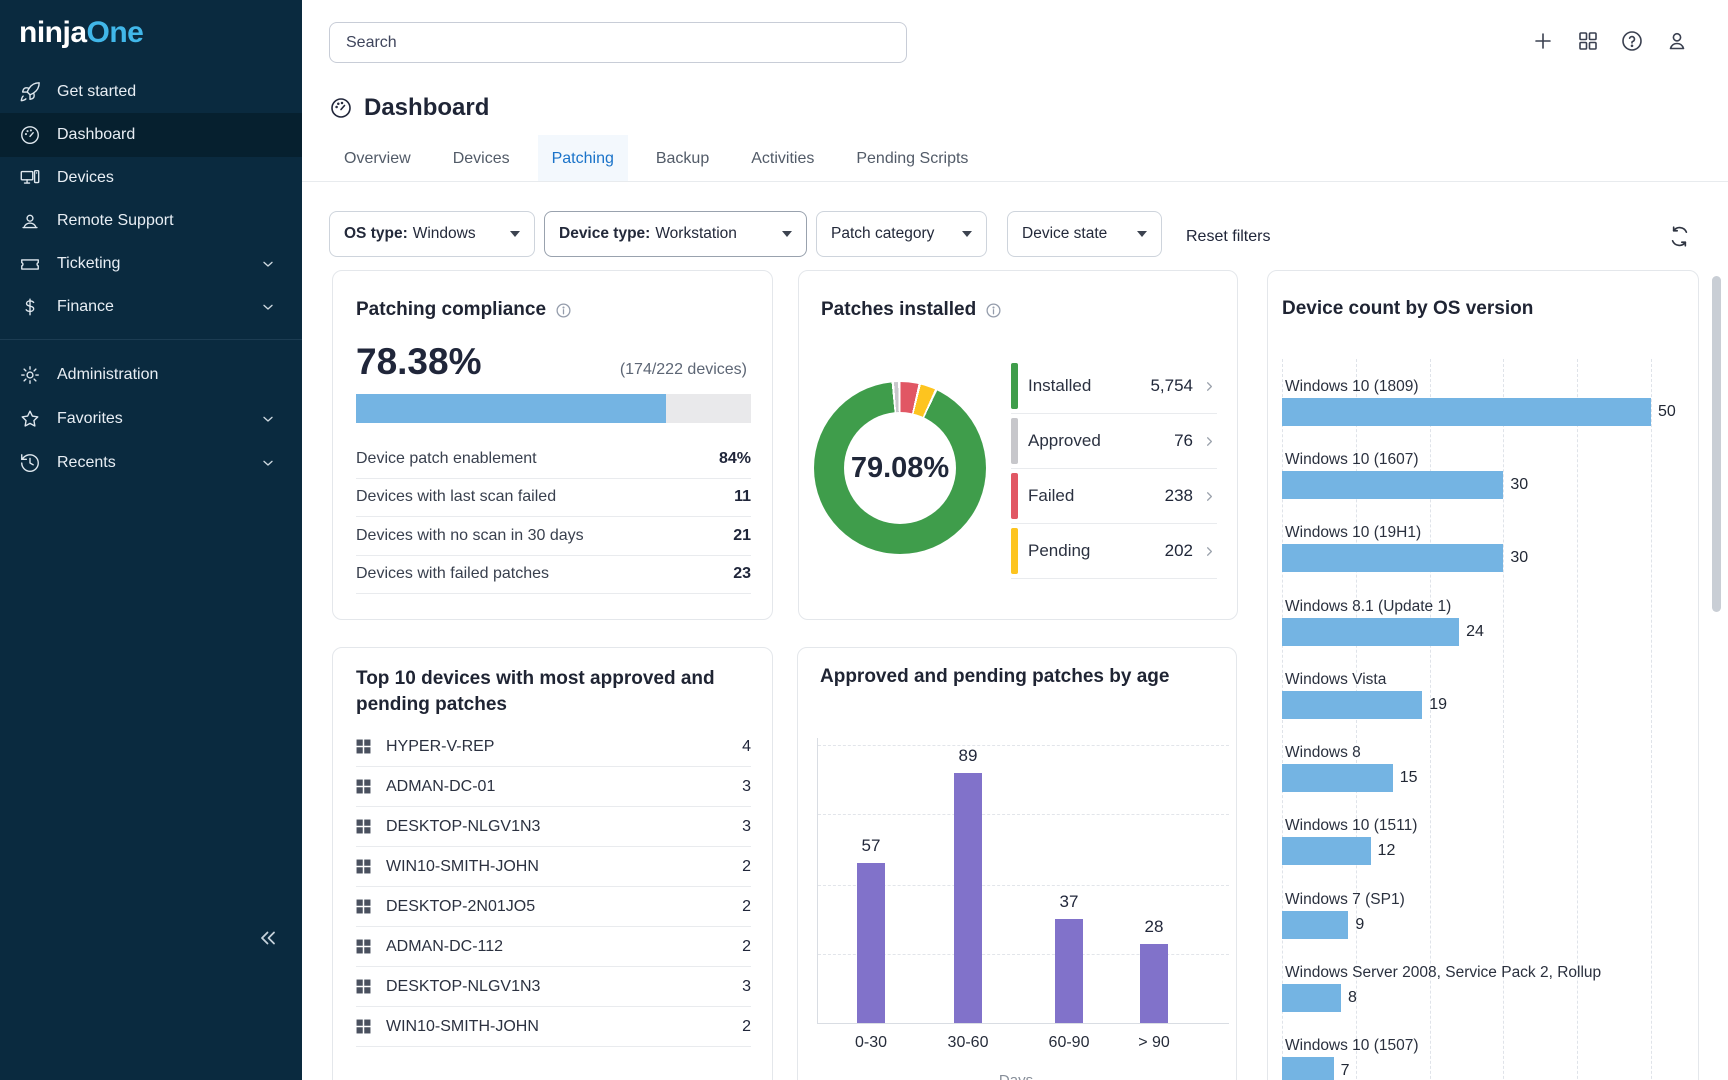 Image resolution: width=1728 pixels, height=1080 pixels. I want to click on refresh-icon, so click(1679, 236).